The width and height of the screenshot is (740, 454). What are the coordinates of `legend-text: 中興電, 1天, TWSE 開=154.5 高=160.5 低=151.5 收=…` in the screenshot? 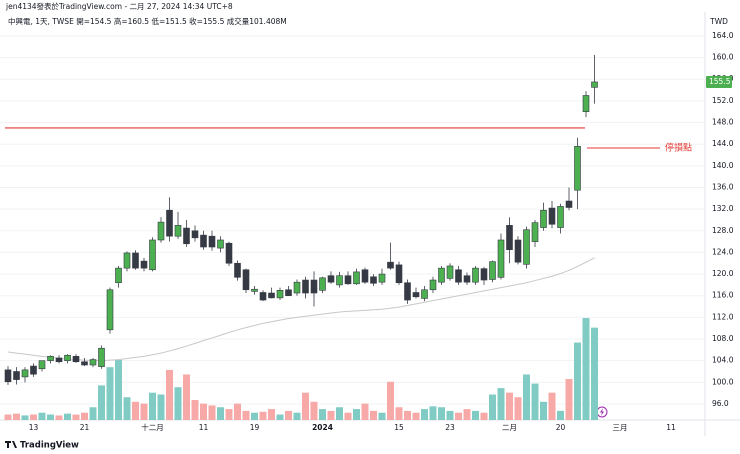 It's located at (147, 21).